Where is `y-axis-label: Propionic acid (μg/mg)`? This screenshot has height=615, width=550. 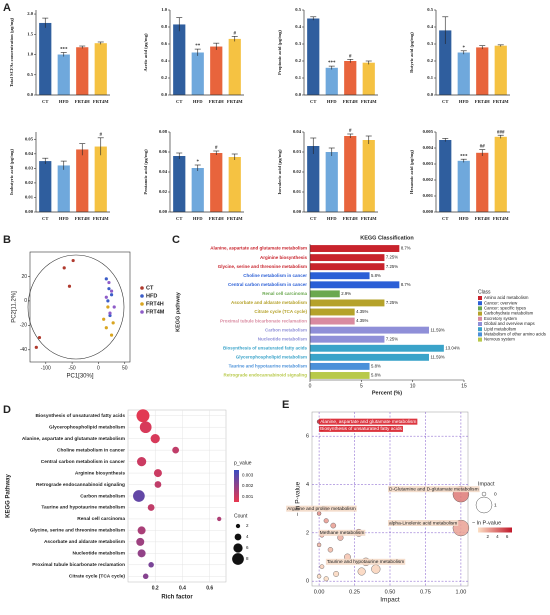
y-axis-label: Propionic acid (μg/mg) is located at coordinates (279, 52).